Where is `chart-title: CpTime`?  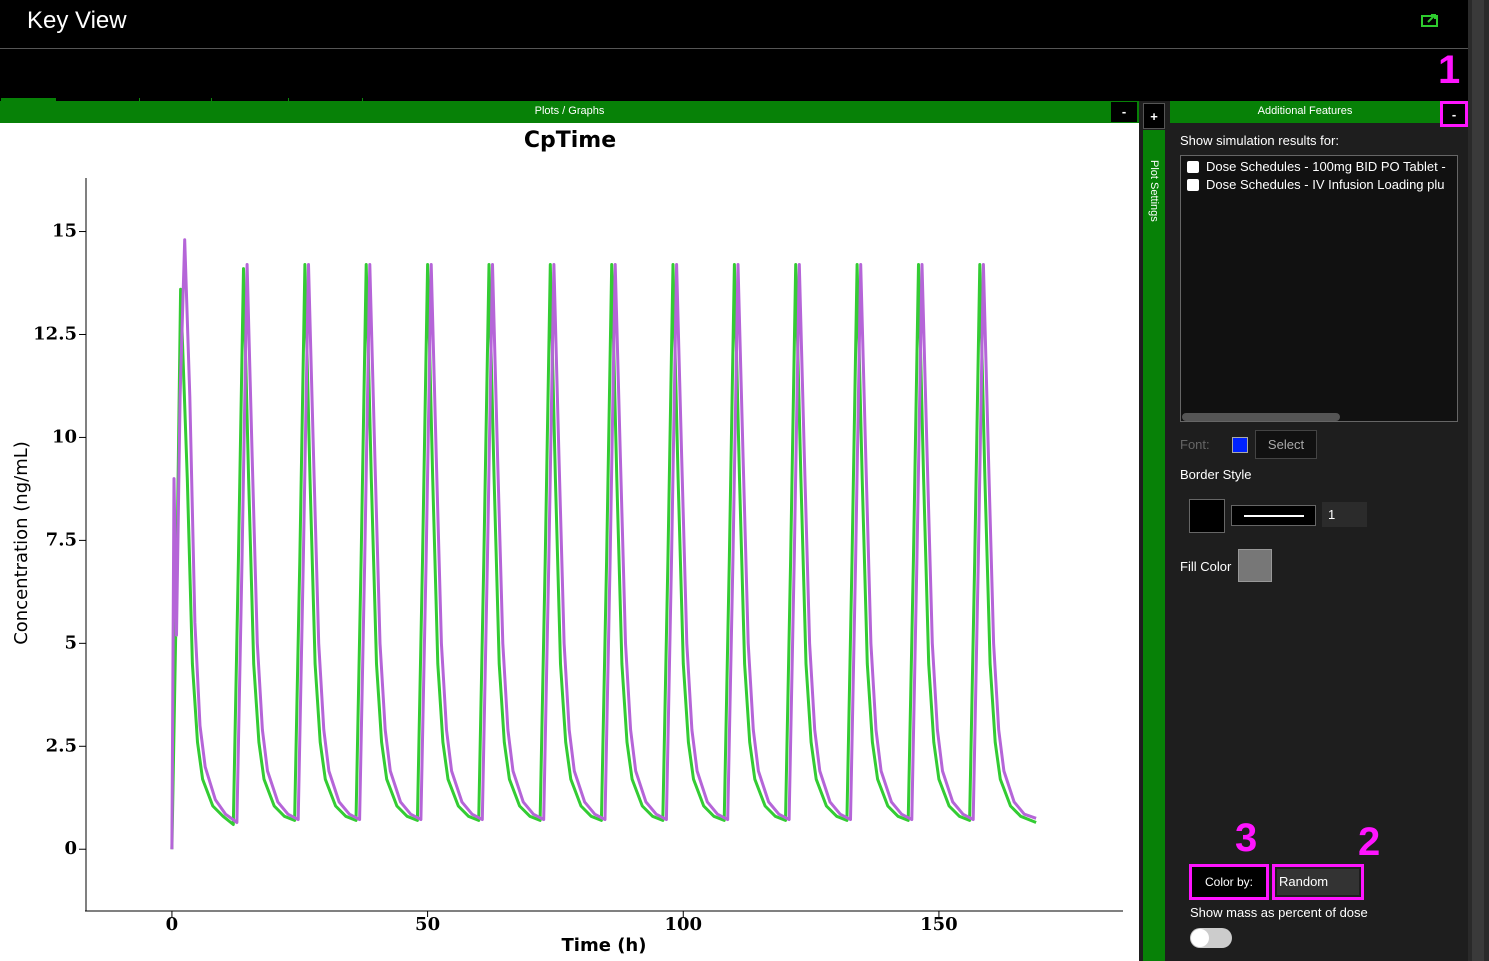
chart-title: CpTime is located at coordinates (570, 140).